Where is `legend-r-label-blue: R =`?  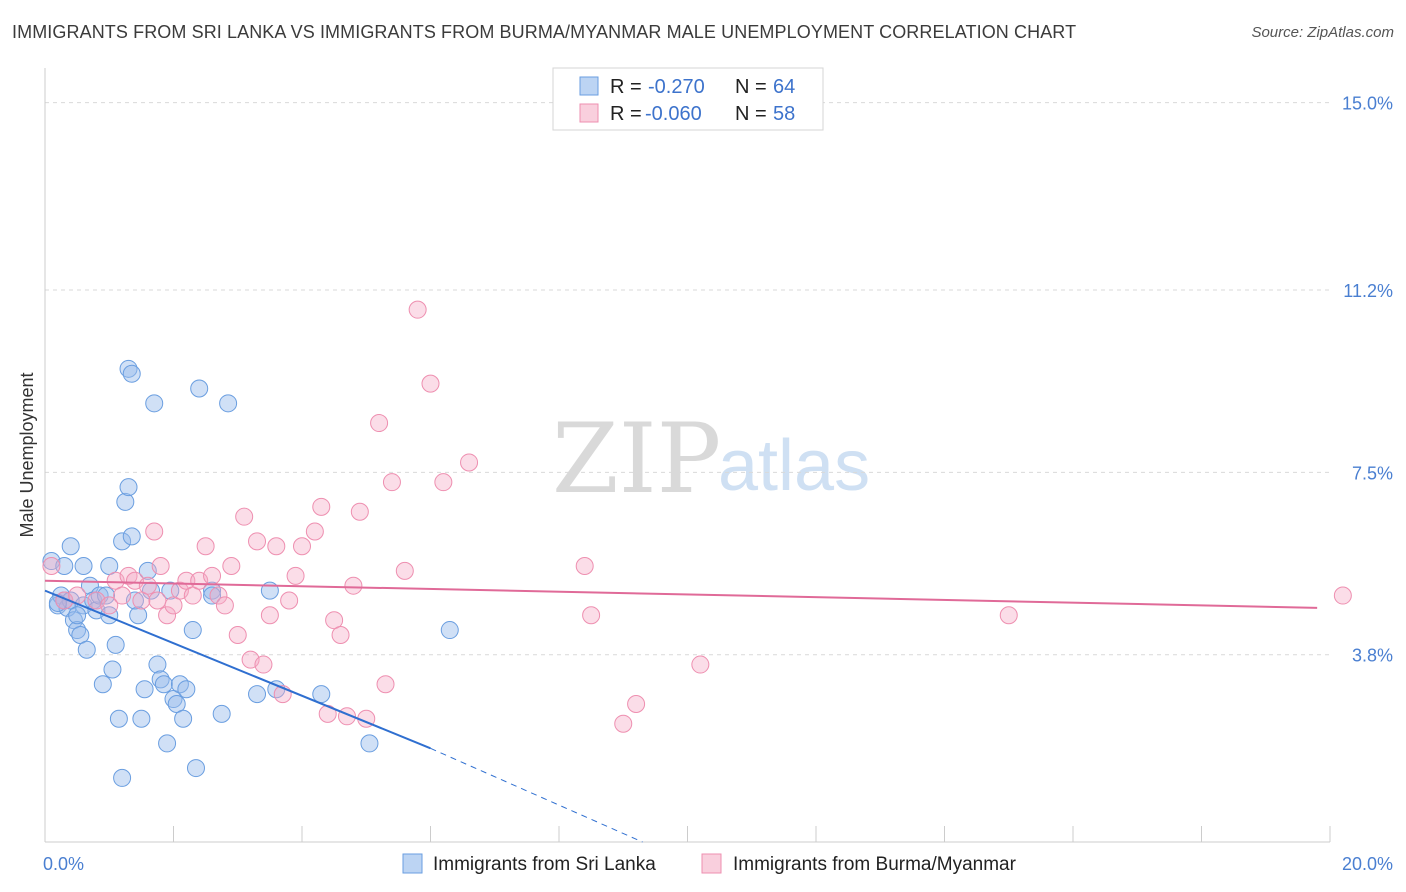 legend-r-label-blue: R = is located at coordinates (626, 87).